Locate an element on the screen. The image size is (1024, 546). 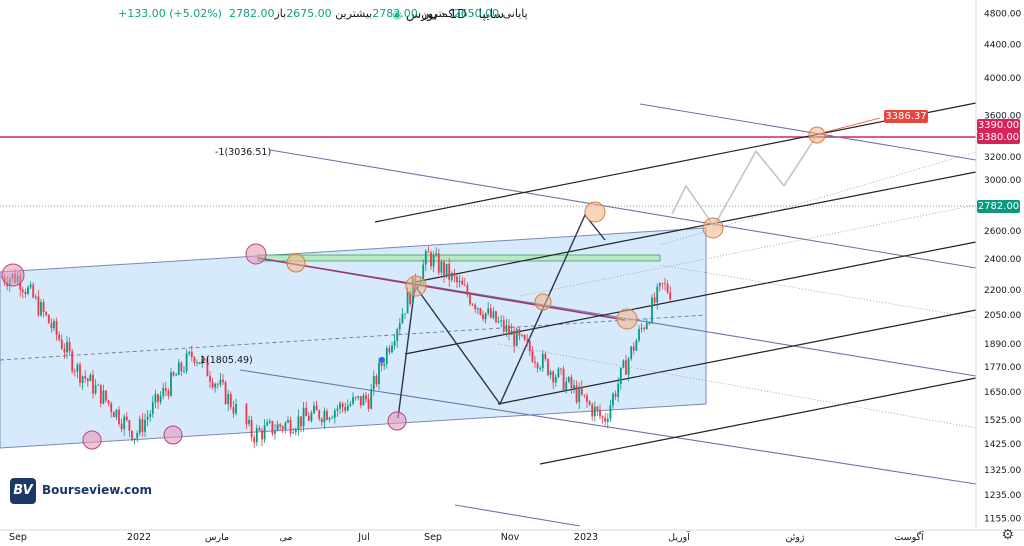
symbol-name: سایپا is located at coordinates (491, 13).